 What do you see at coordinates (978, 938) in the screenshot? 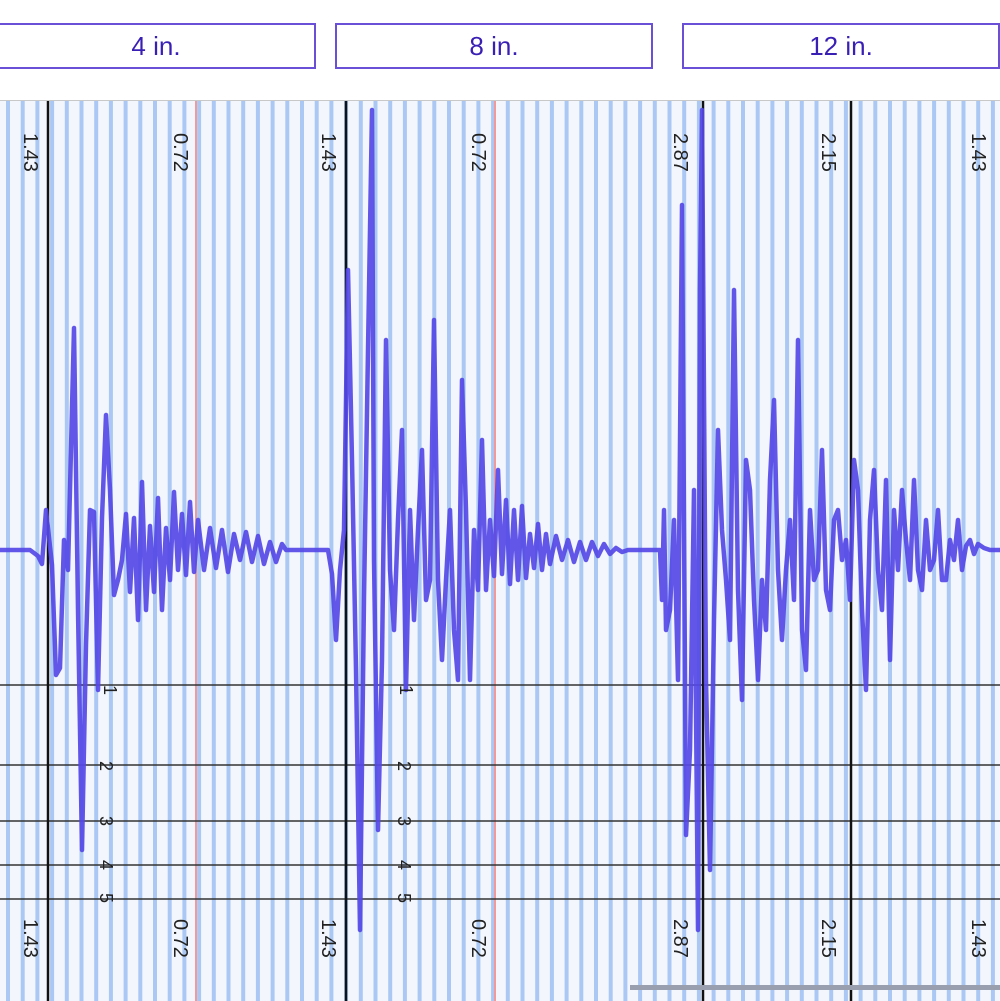
I see `bottom-label-6: 1.43` at bounding box center [978, 938].